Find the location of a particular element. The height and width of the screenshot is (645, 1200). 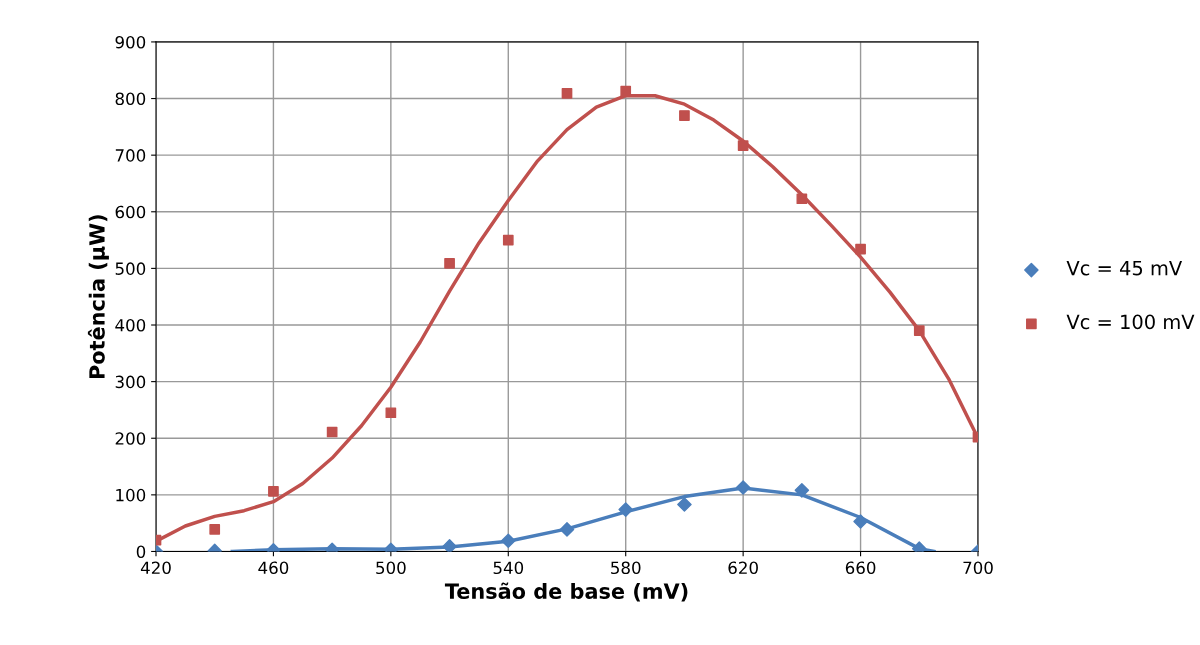

y-tick-label: 700 is located at coordinates (130, 155).